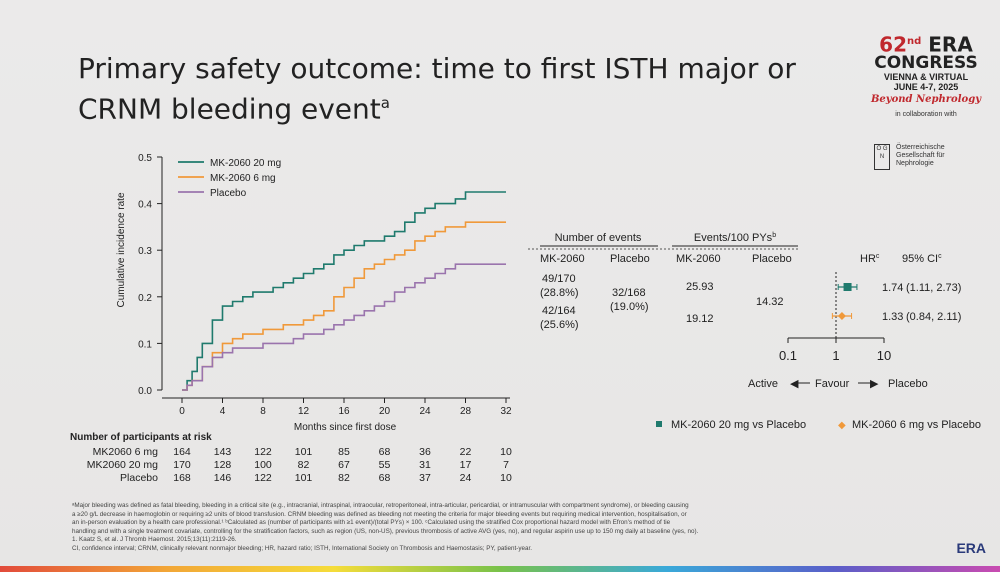 The image size is (1000, 572). I want to click on mk20-events: 49/170, so click(559, 279).